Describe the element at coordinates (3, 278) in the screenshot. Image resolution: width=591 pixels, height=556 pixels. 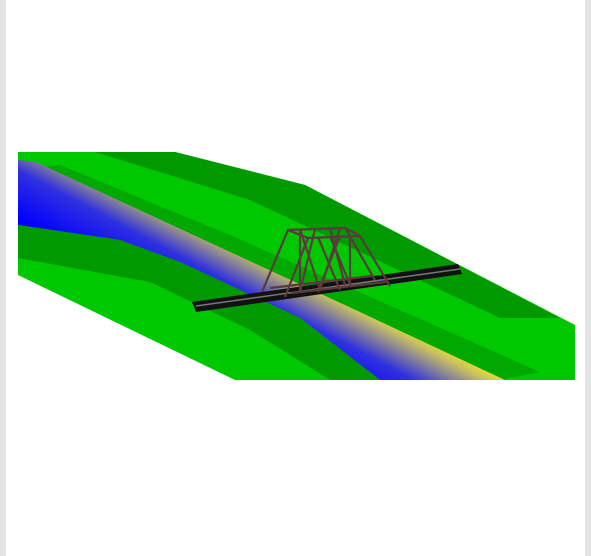
I see `left-border` at that location.